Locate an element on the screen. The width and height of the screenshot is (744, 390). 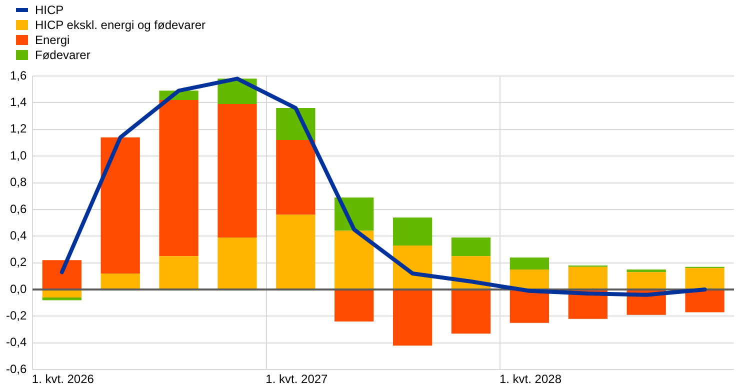
x-tick-label: 1. kvt. 2028 is located at coordinates (530, 379).